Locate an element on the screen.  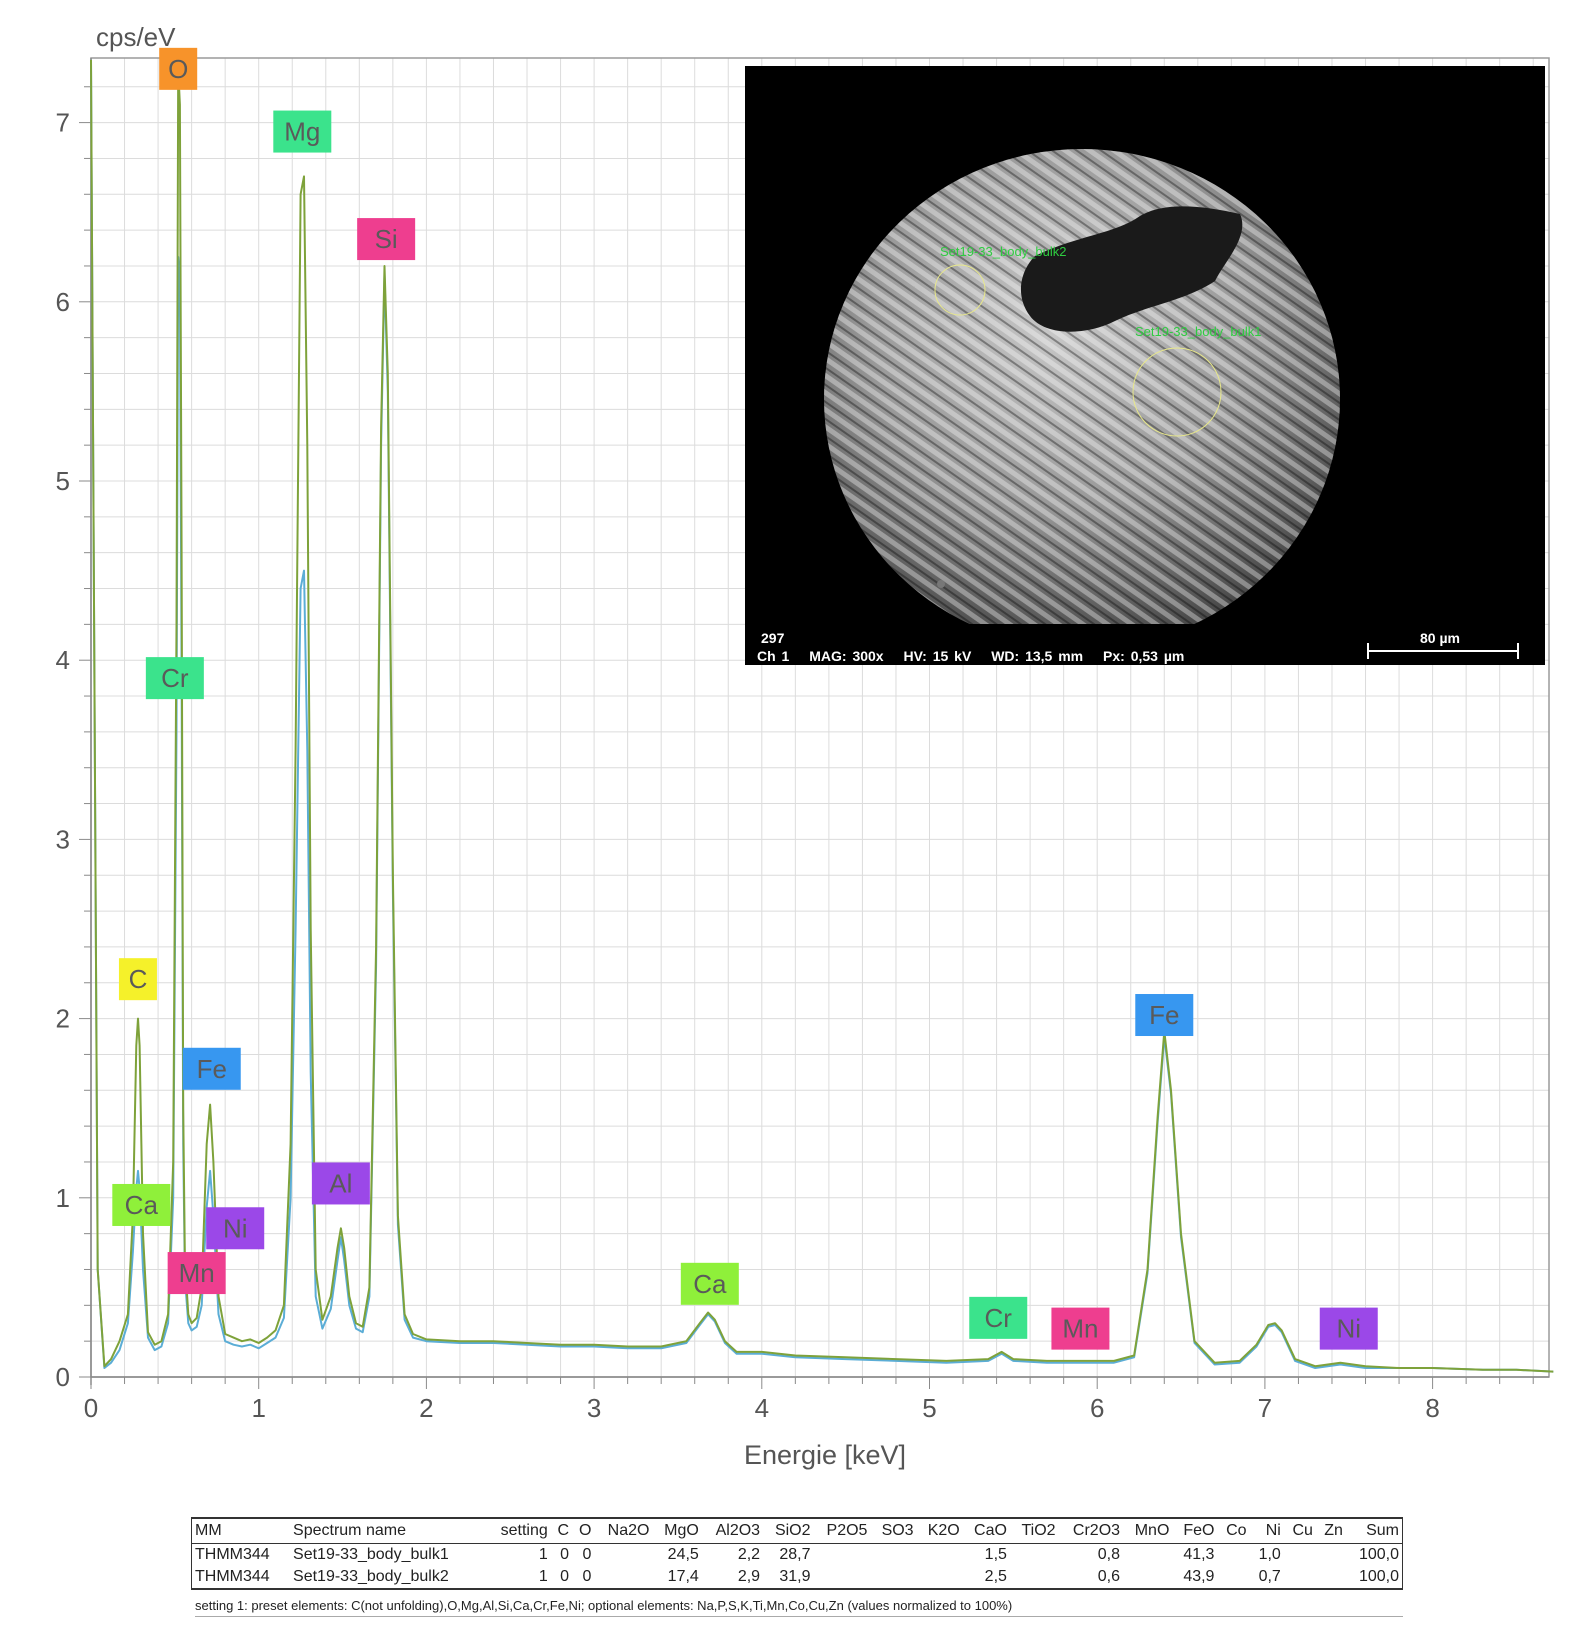
peak-label-mn: Mn is located at coordinates (196, 1273).